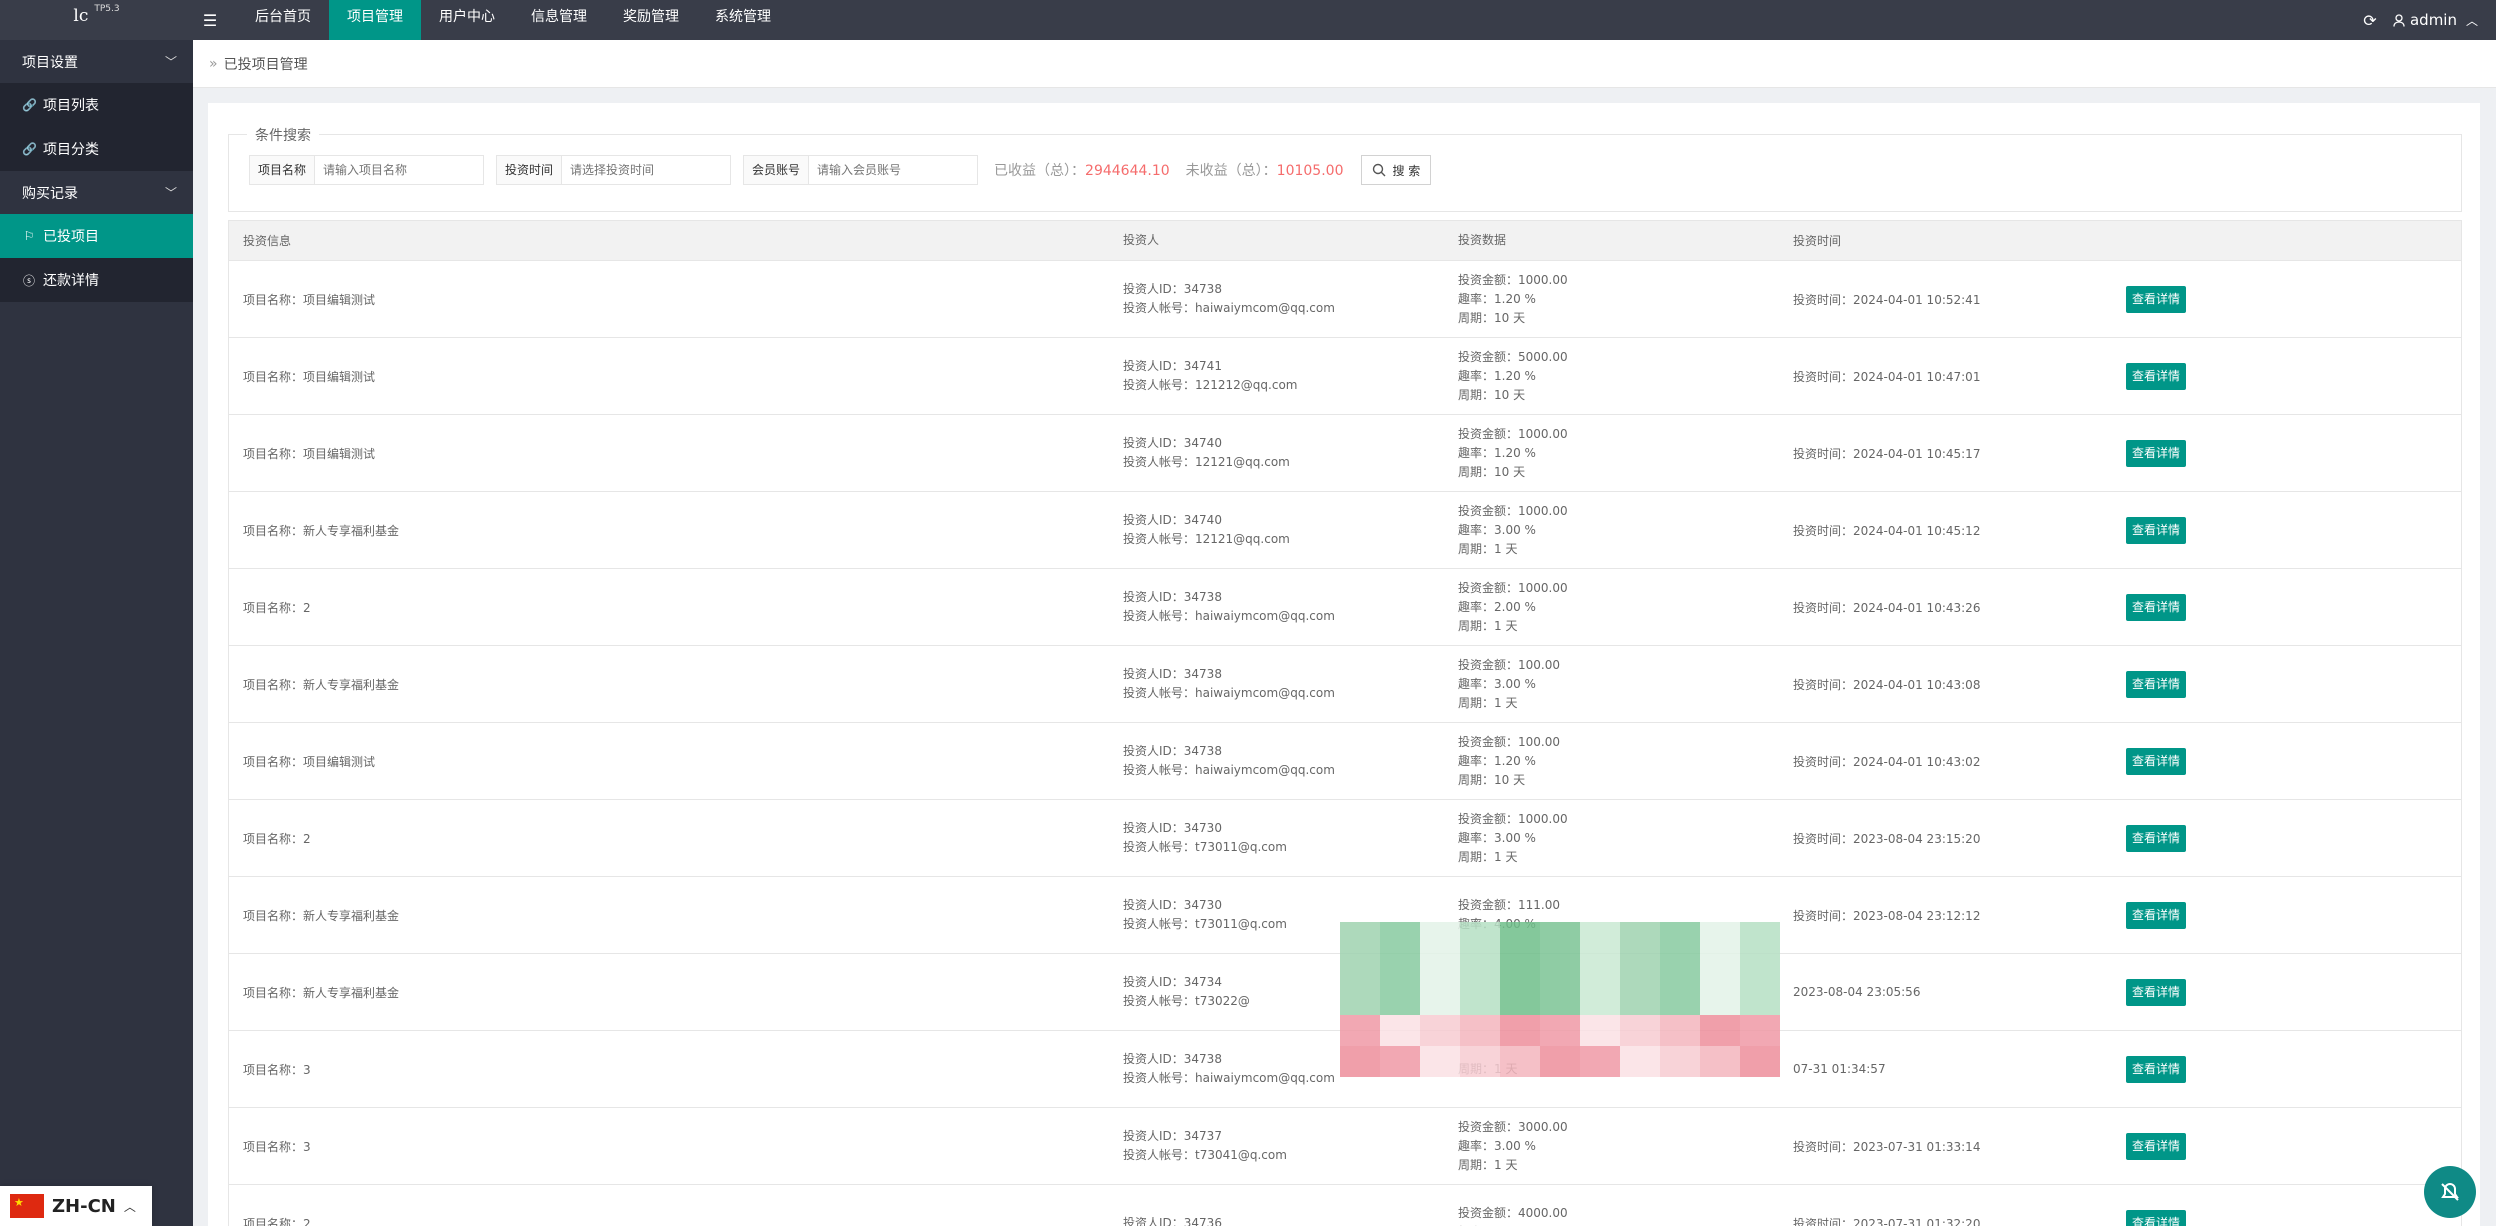 The width and height of the screenshot is (2496, 1226). Describe the element at coordinates (646, 170) in the screenshot. I see `invest-time-input` at that location.